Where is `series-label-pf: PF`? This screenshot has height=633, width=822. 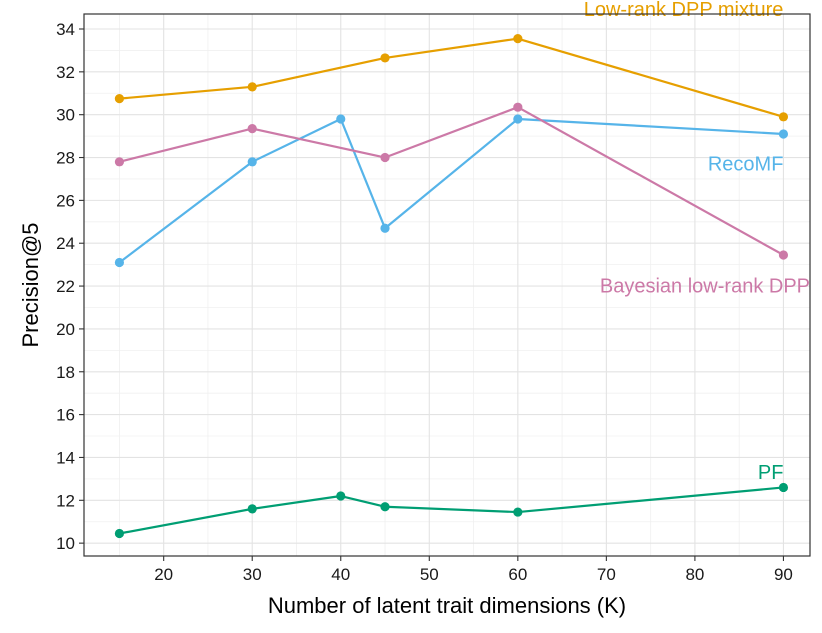
series-label-pf: PF is located at coordinates (771, 473).